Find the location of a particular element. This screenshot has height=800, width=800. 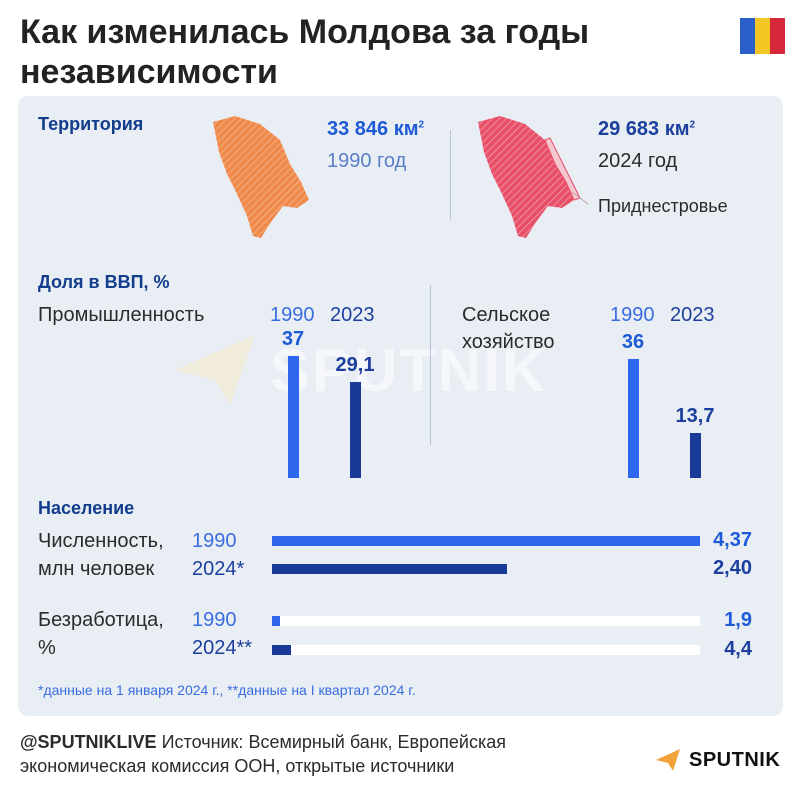

sputnik-watermark-icon is located at coordinates (215, 370).